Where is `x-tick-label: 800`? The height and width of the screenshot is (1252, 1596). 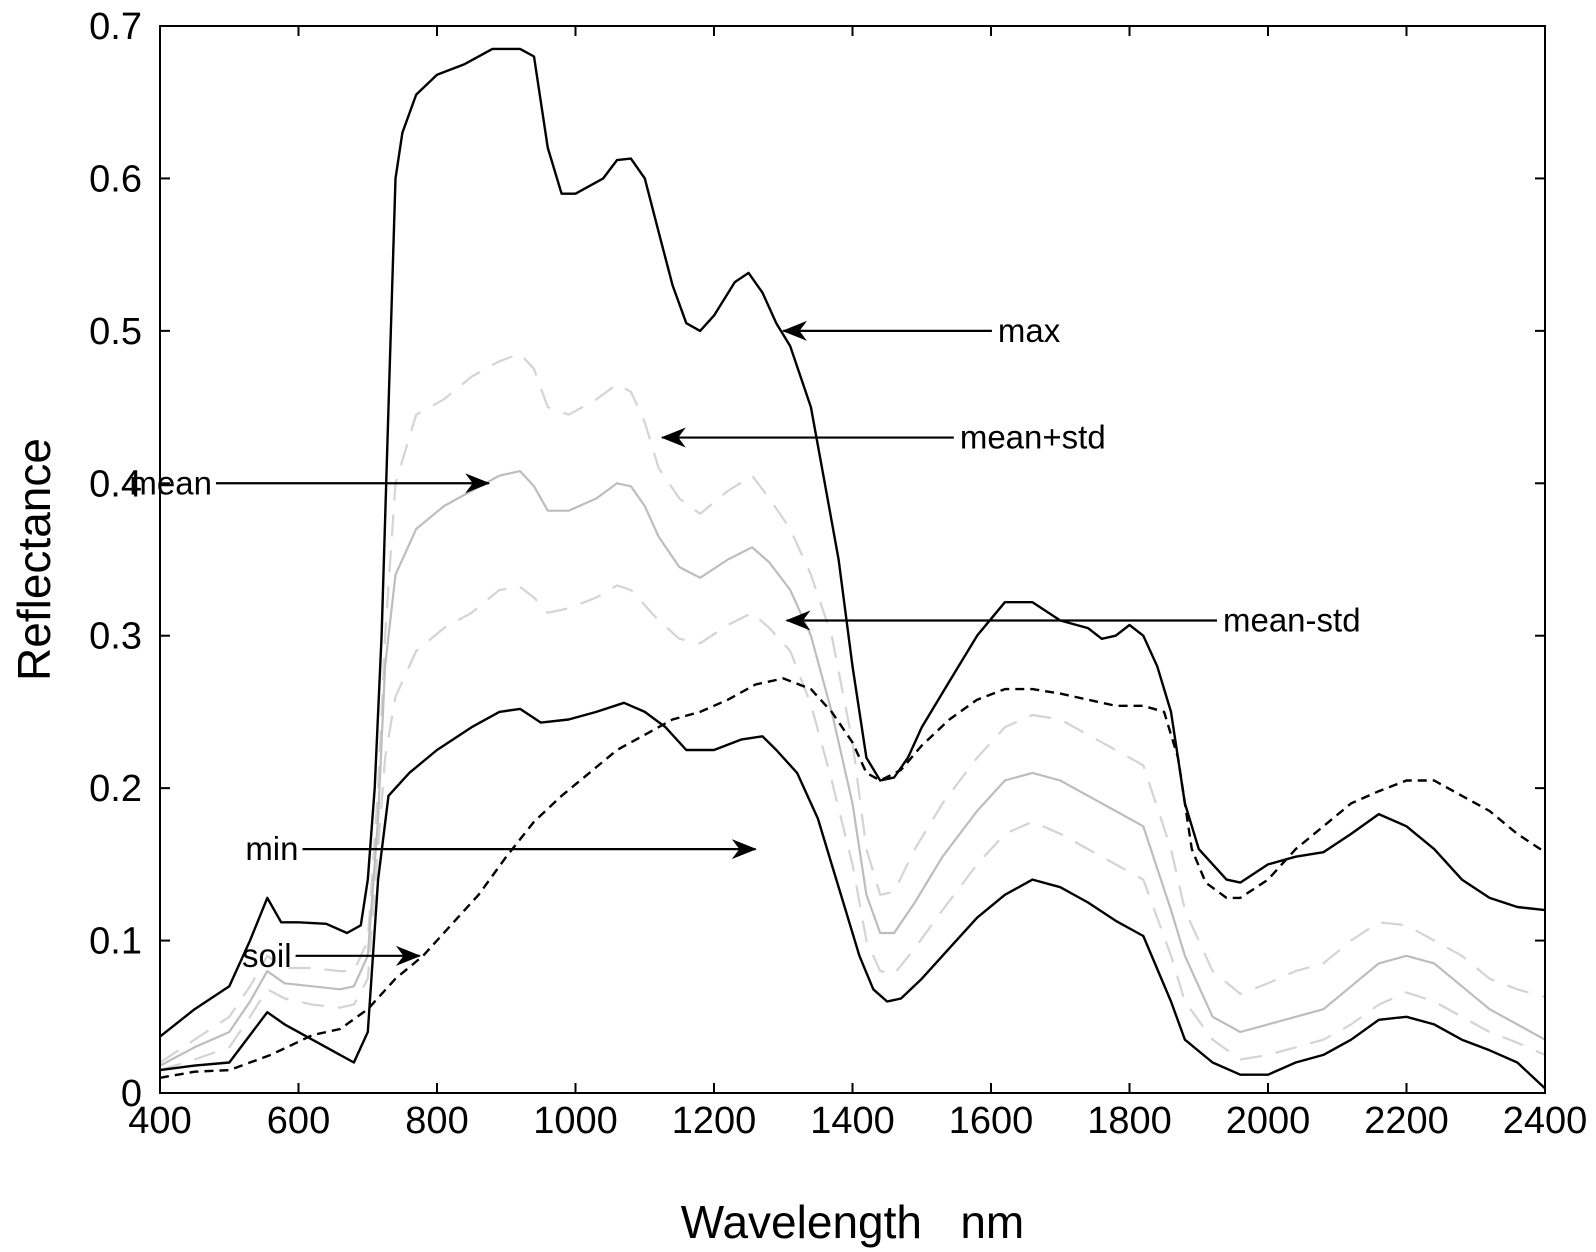
x-tick-label: 800 is located at coordinates (436, 1121).